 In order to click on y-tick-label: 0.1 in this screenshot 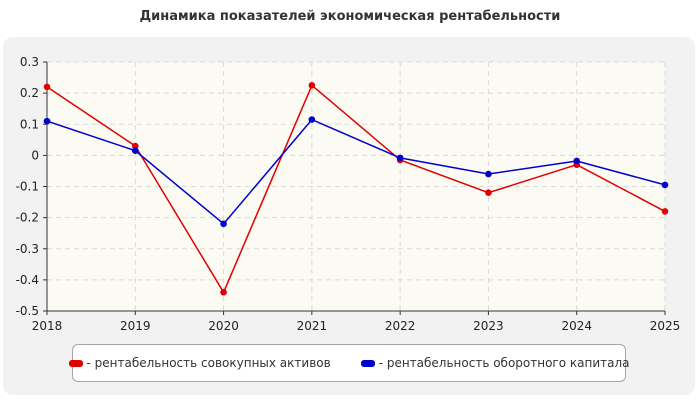, I will do `click(29, 124)`.